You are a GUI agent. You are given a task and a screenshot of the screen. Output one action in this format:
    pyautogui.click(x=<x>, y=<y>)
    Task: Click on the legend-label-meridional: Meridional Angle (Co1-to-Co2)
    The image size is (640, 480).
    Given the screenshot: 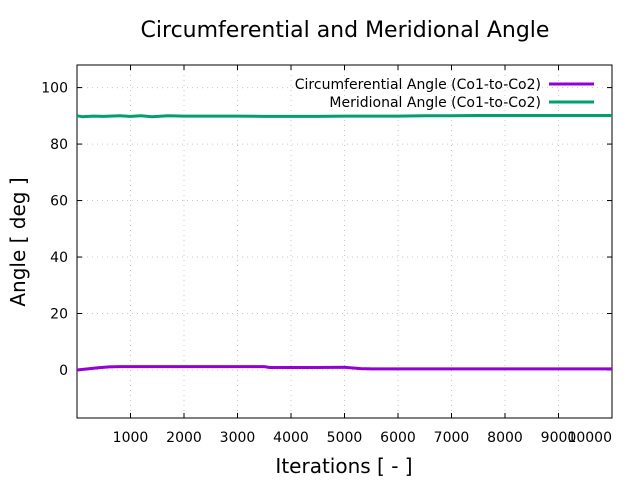 What is the action you would take?
    pyautogui.click(x=435, y=103)
    